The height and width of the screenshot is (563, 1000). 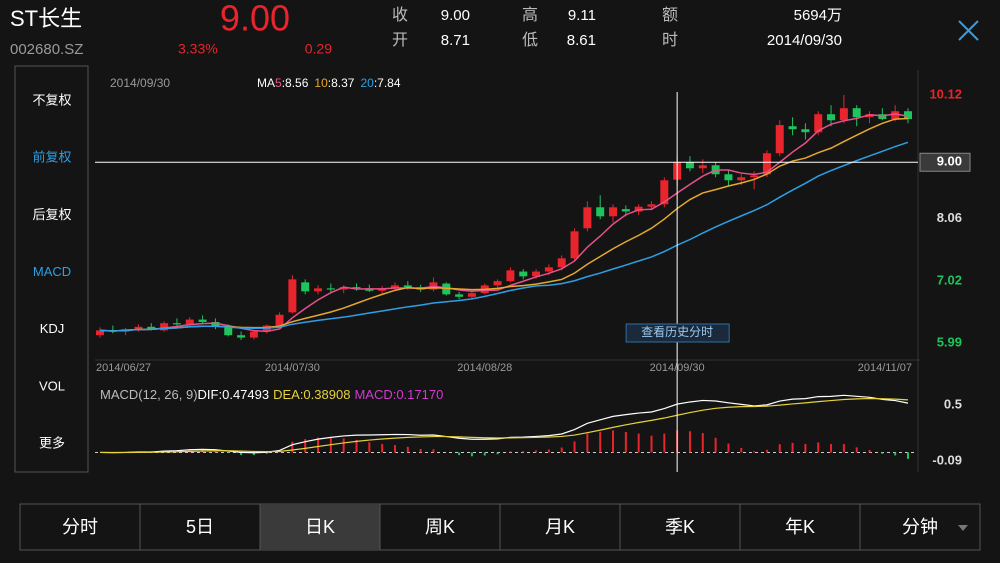 I want to click on tab-selected-bg, so click(x=320, y=527).